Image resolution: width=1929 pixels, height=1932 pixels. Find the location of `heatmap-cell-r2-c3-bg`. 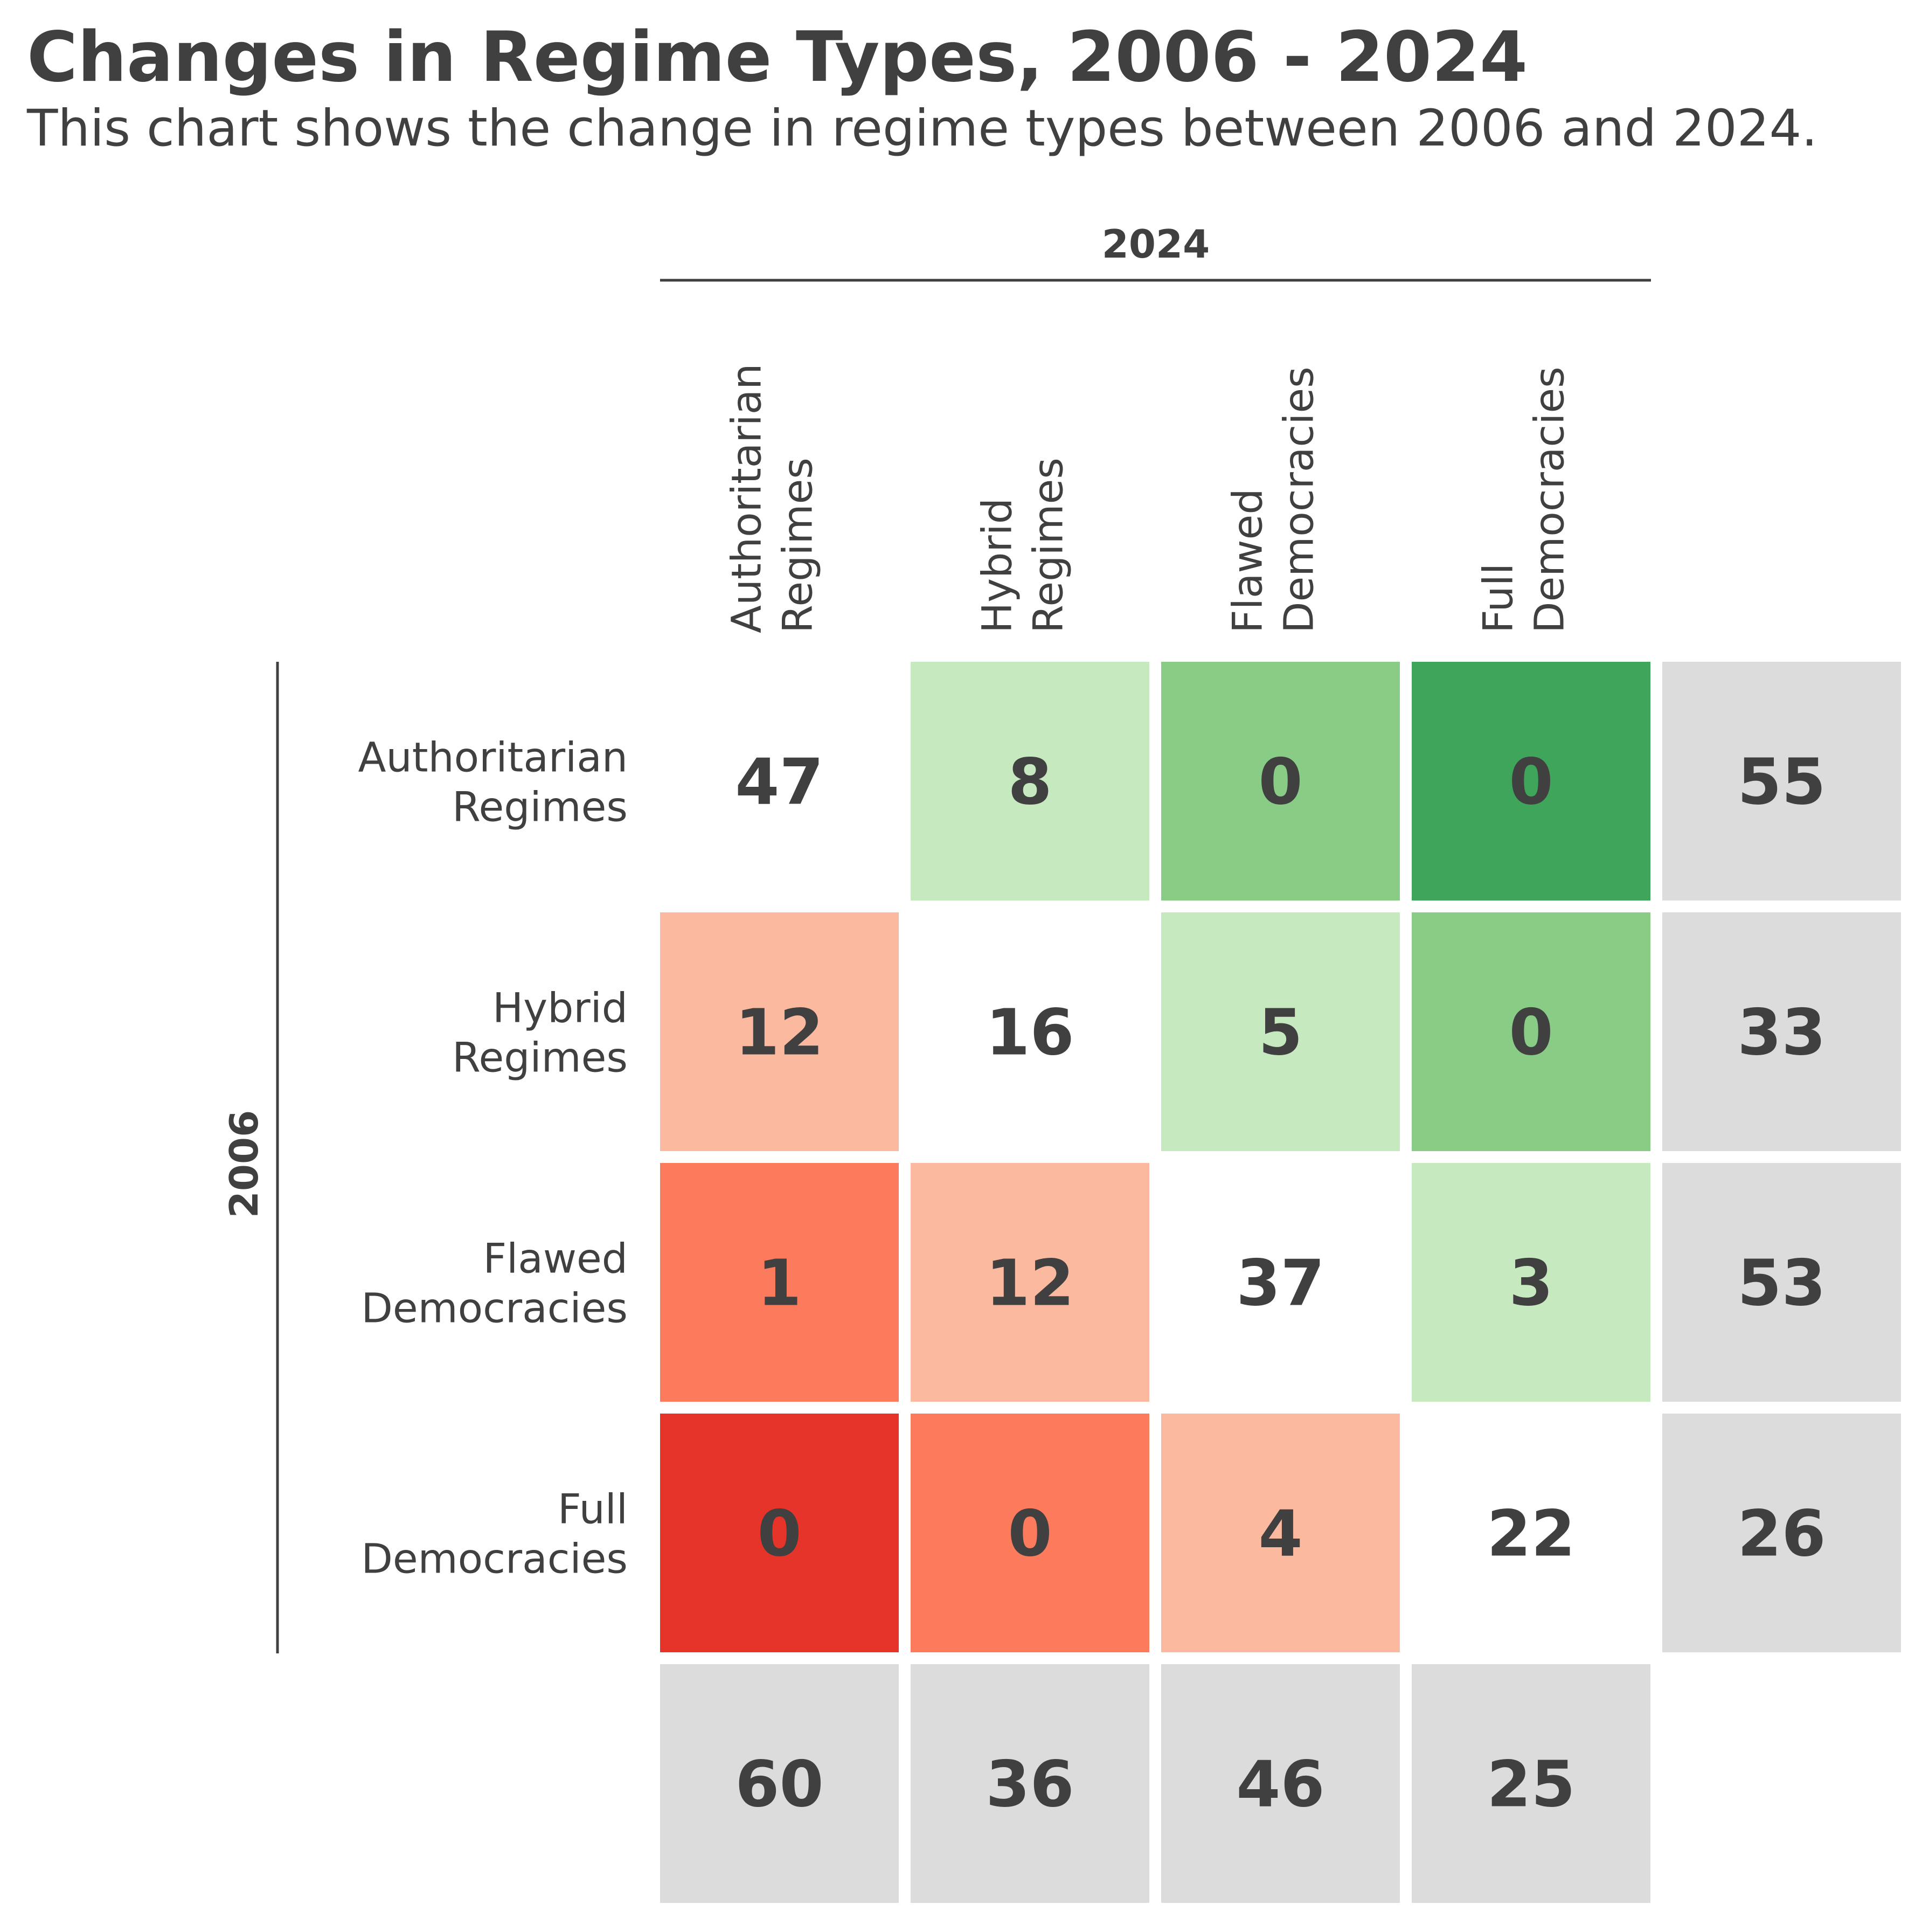

heatmap-cell-r2-c3-bg is located at coordinates (1531, 1283).